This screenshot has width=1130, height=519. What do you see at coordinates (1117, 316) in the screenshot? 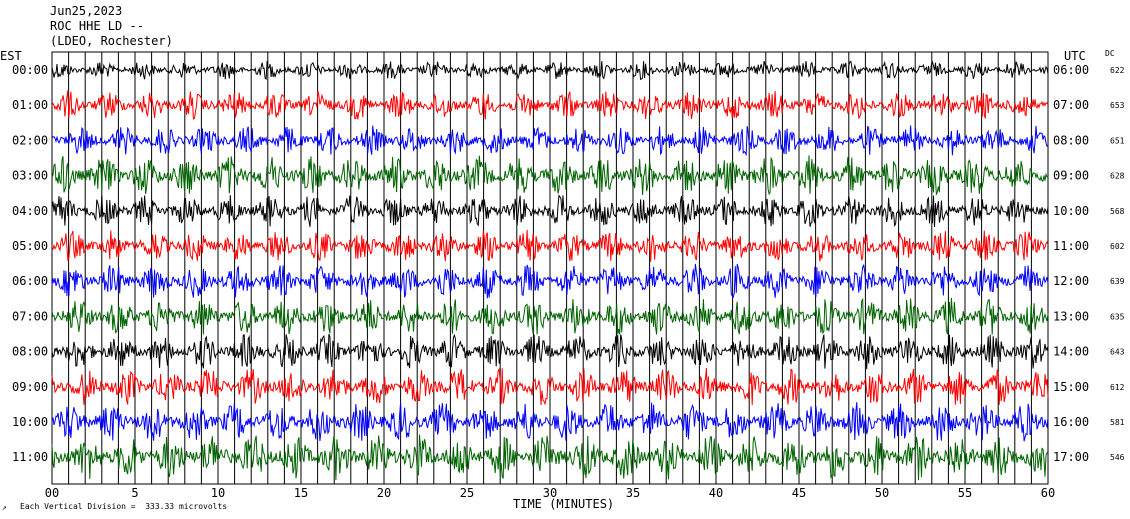
I see `dc-value: 635` at bounding box center [1117, 316].